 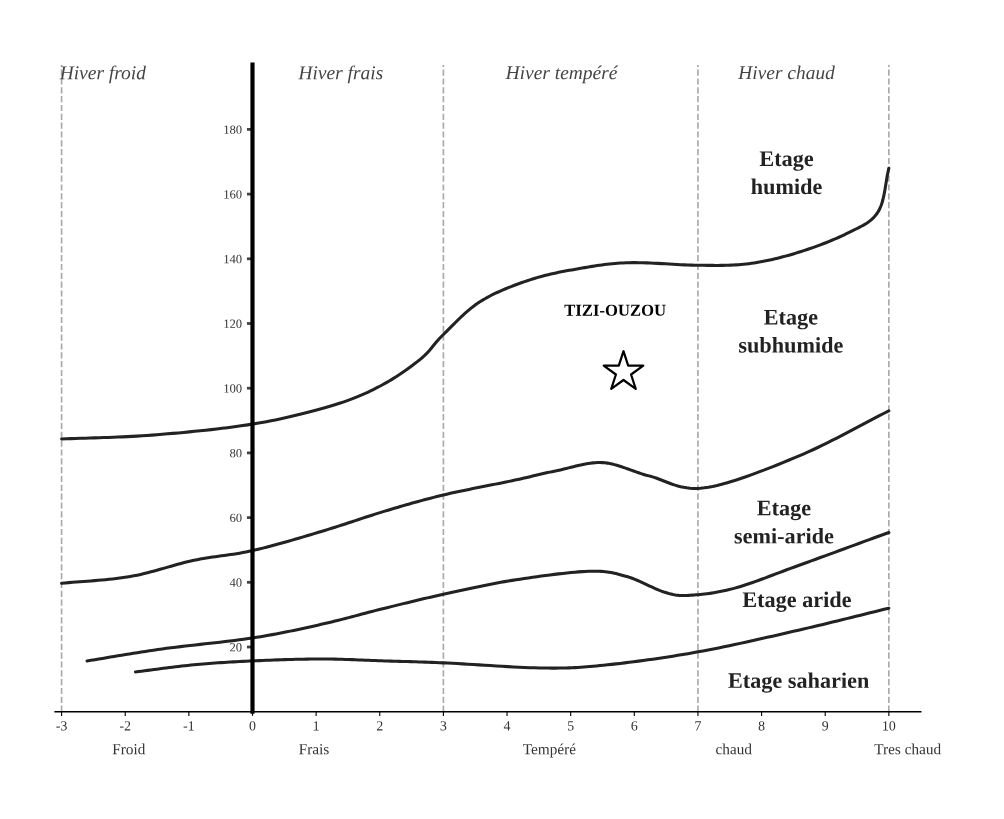 I want to click on y-tick-label: 80, so click(x=236, y=453).